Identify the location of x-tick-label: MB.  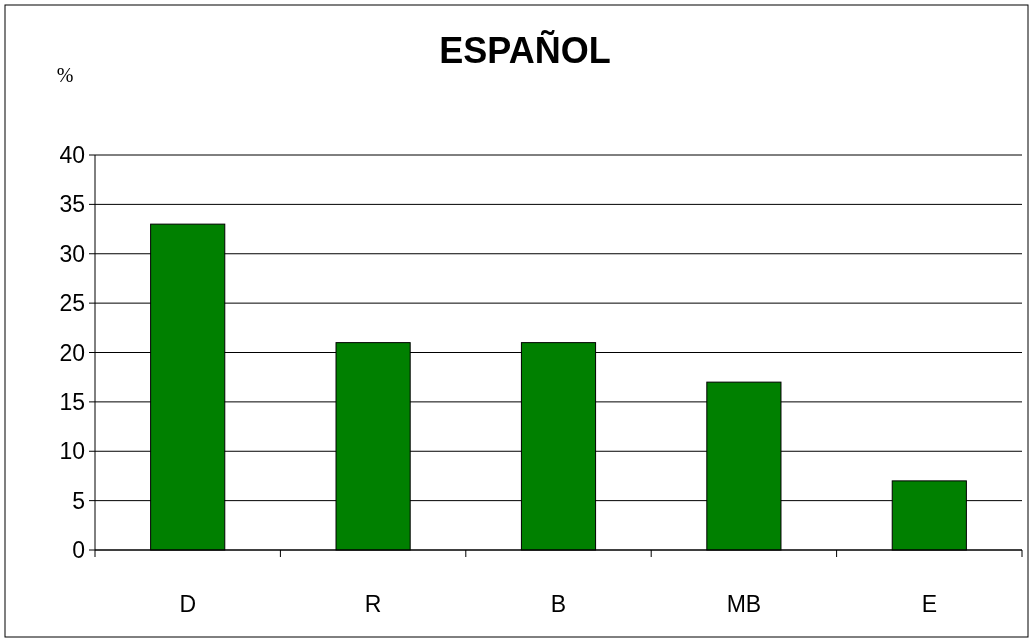
(744, 604).